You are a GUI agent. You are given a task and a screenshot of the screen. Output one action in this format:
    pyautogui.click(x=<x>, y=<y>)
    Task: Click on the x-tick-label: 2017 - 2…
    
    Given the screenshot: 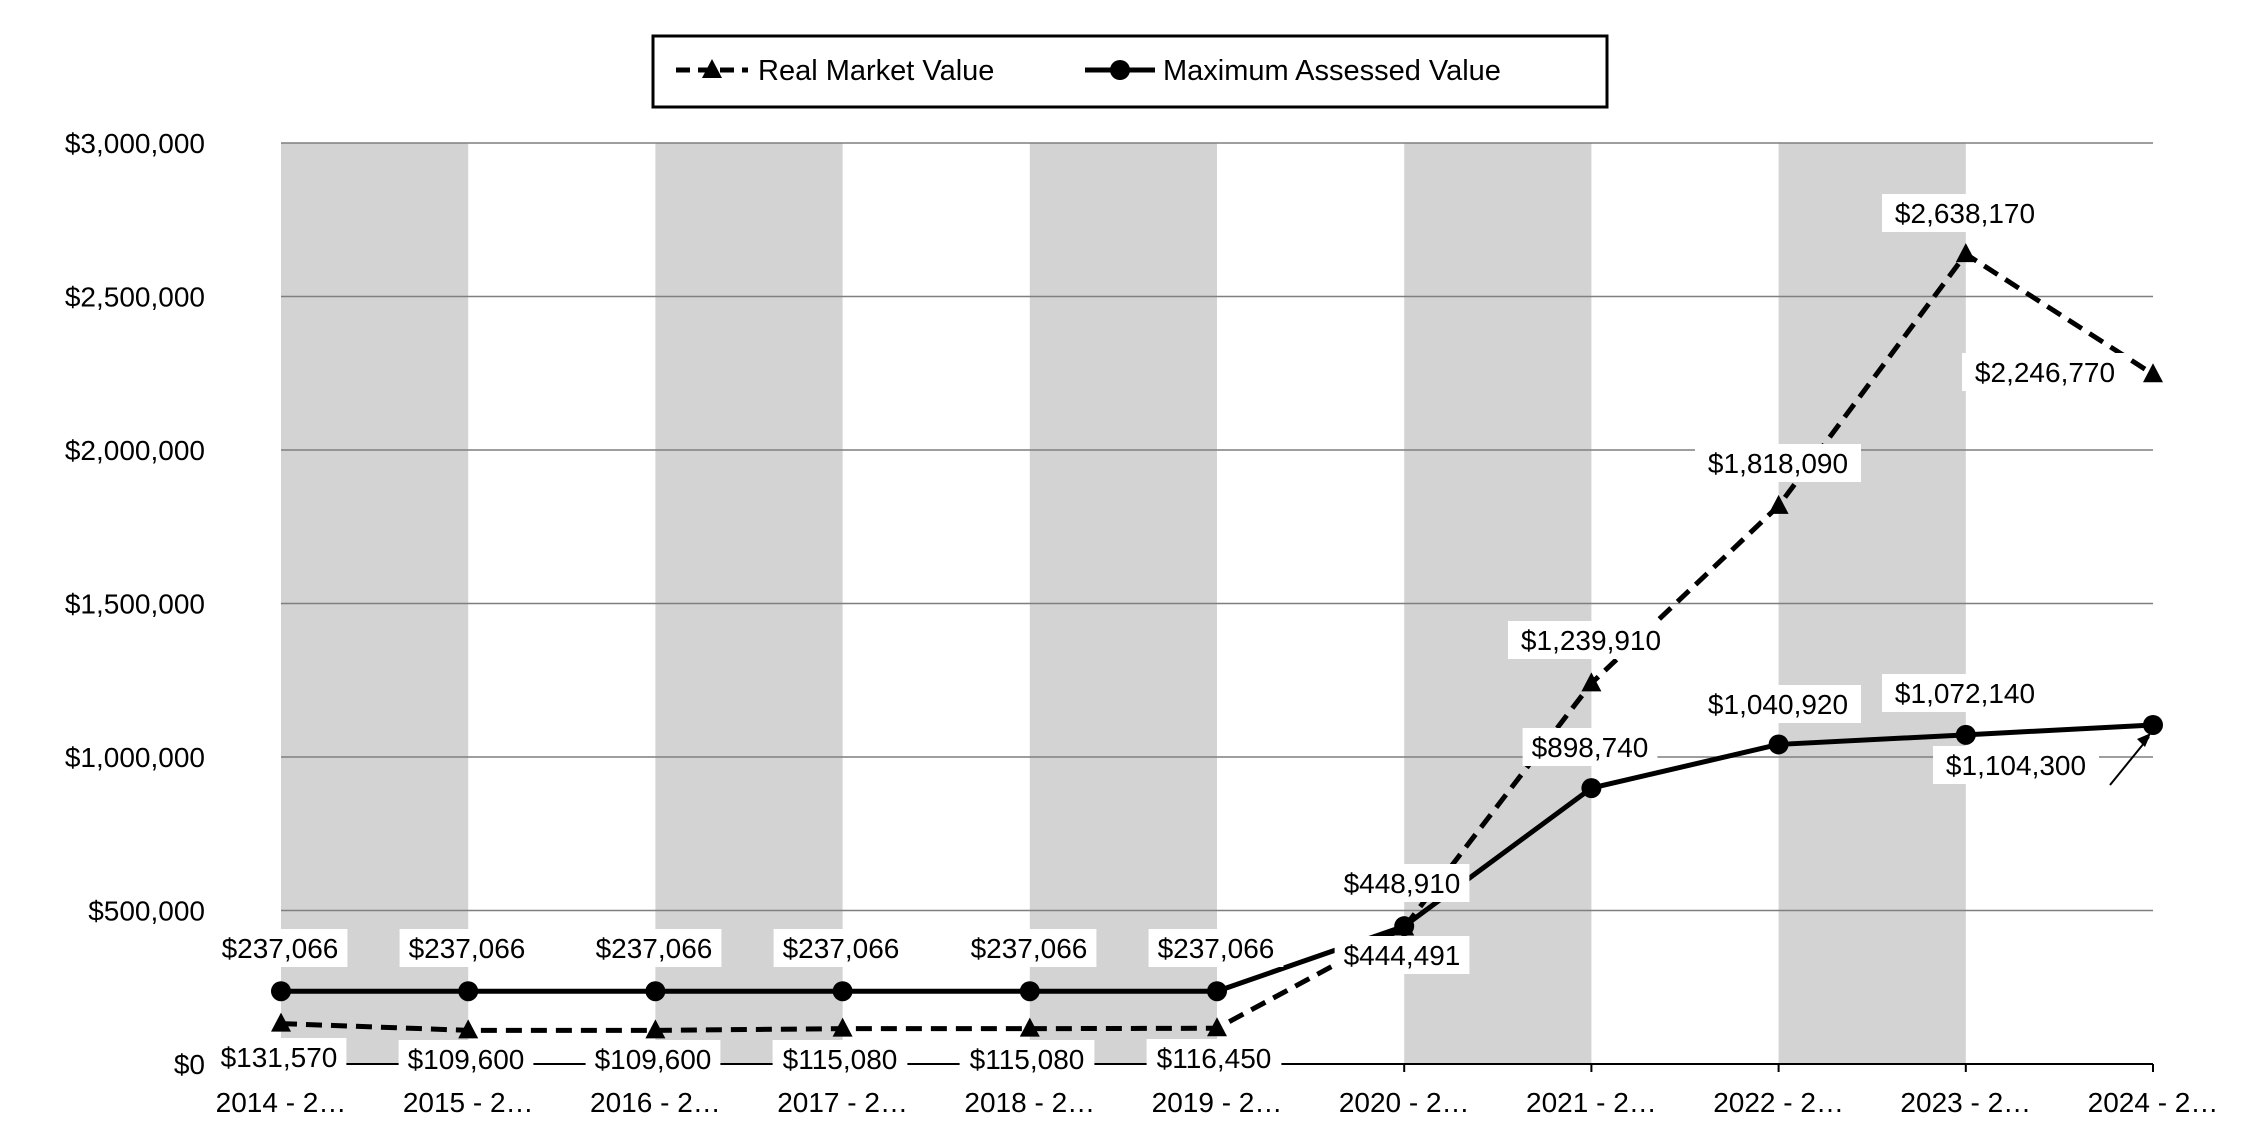 What is the action you would take?
    pyautogui.click(x=842, y=1102)
    